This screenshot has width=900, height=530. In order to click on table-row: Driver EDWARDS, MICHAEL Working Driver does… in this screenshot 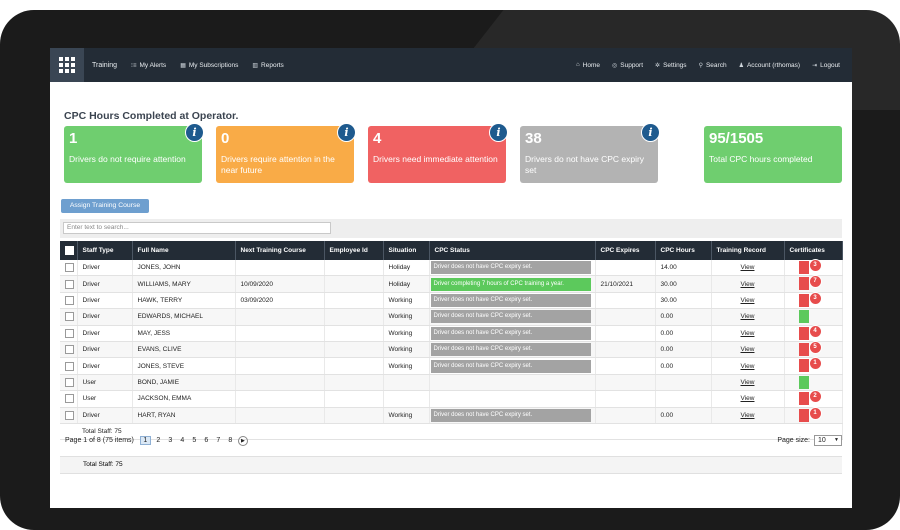, I will do `click(451, 317)`.